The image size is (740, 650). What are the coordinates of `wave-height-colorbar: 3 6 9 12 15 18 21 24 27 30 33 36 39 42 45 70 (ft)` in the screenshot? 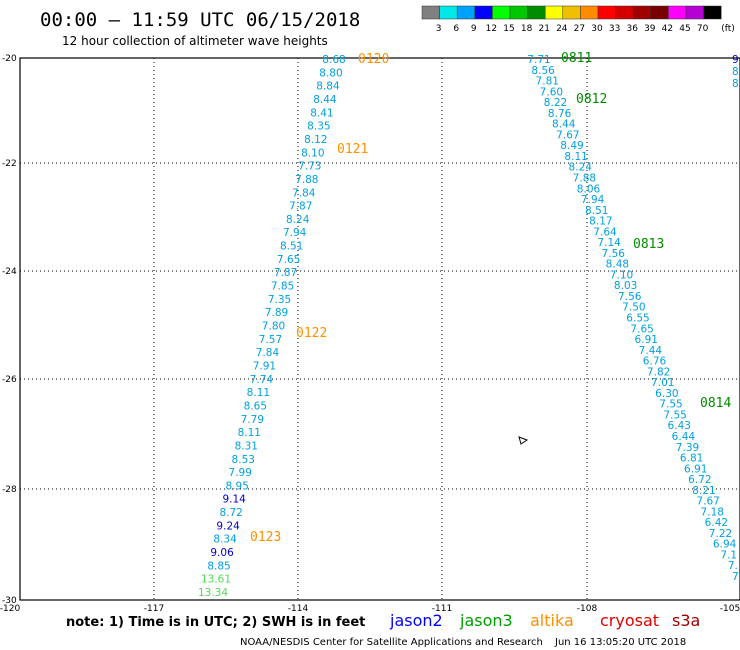 It's located at (578, 19).